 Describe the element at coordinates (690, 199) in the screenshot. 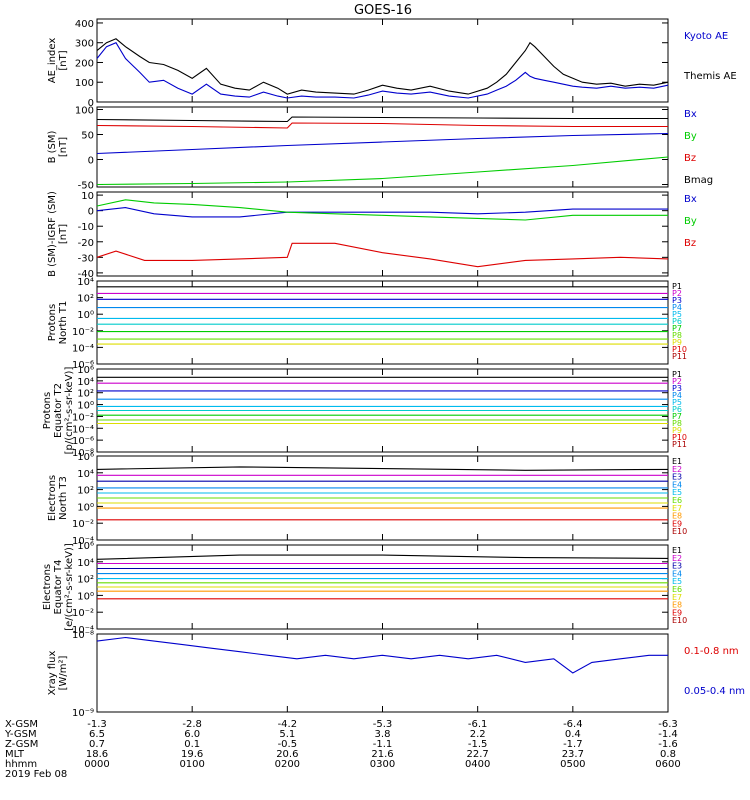

I see `legend-entry: Bx` at that location.